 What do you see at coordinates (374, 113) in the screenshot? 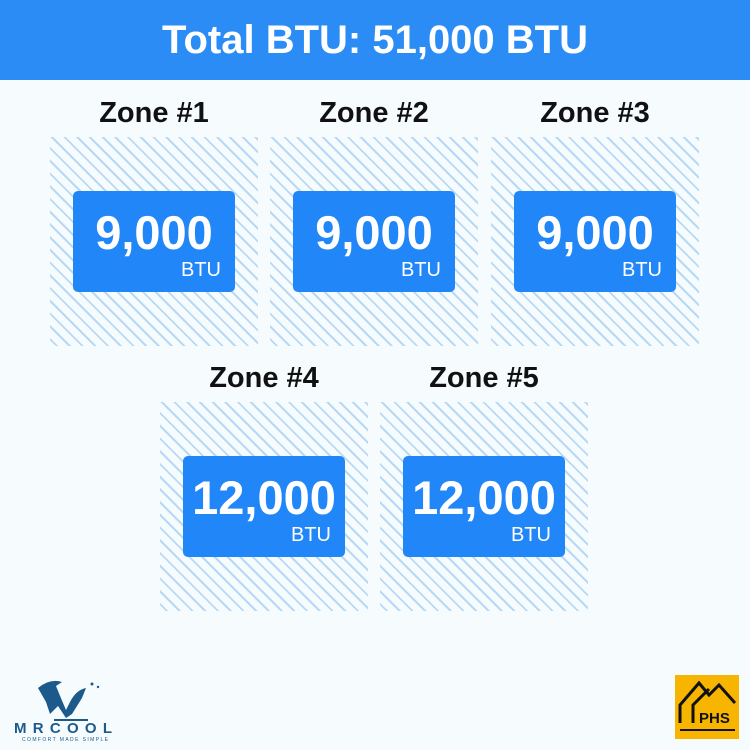
I see `zone-title: Zone #2` at bounding box center [374, 113].